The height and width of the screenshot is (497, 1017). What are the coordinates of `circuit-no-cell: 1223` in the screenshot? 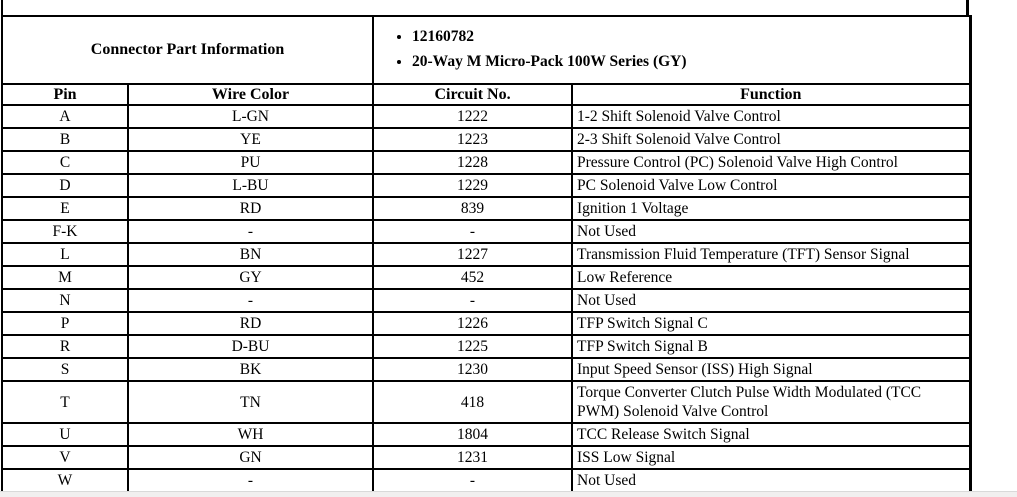 It's located at (473, 139).